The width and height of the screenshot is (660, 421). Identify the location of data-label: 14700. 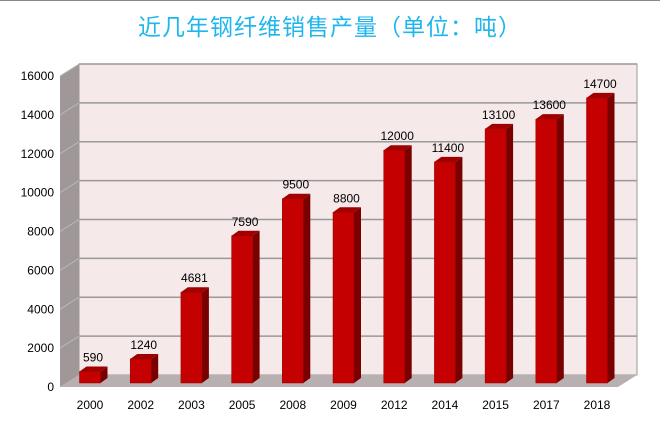
(600, 84).